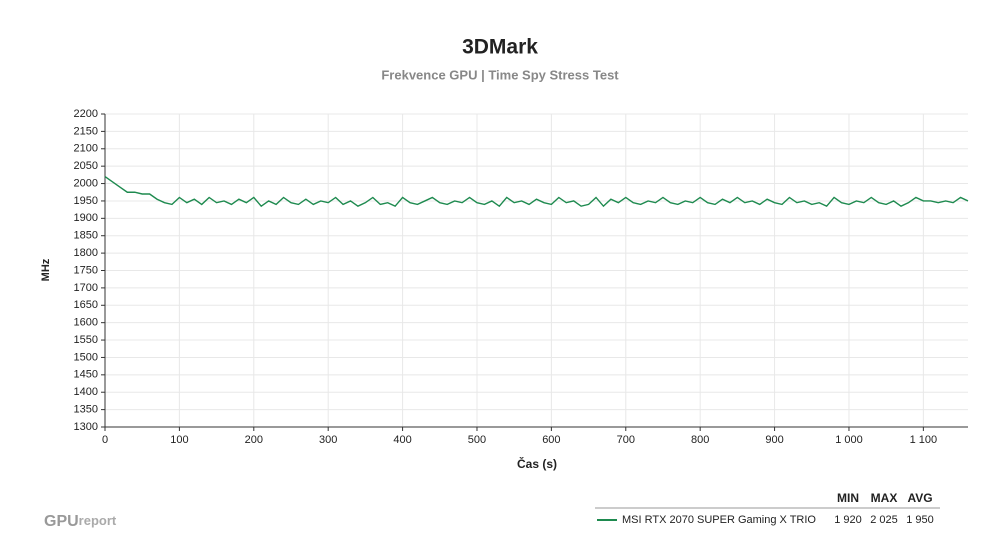 Image resolution: width=1000 pixels, height=550 pixels. I want to click on y-tick-label: 1350, so click(86, 410).